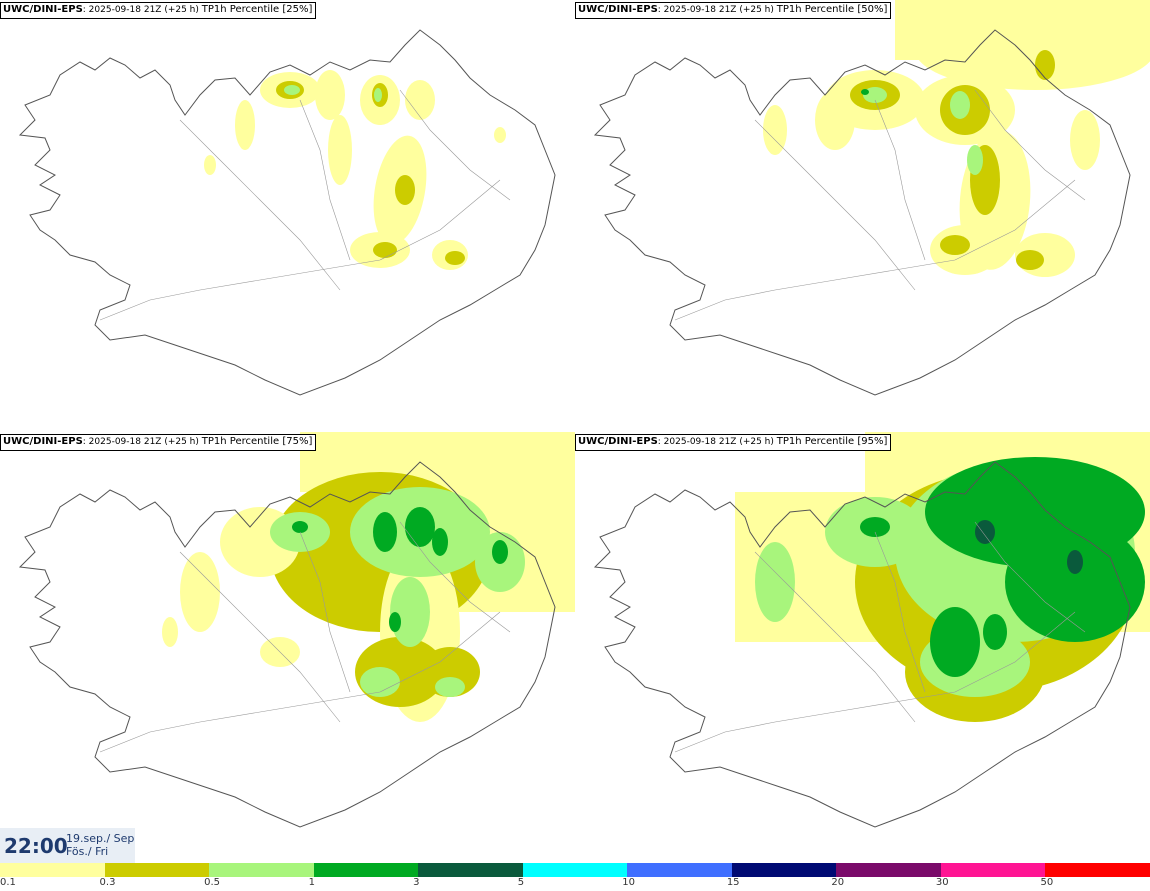 This screenshot has width=1150, height=891. I want to click on colorbar-tick-label: 10, so click(628, 882).